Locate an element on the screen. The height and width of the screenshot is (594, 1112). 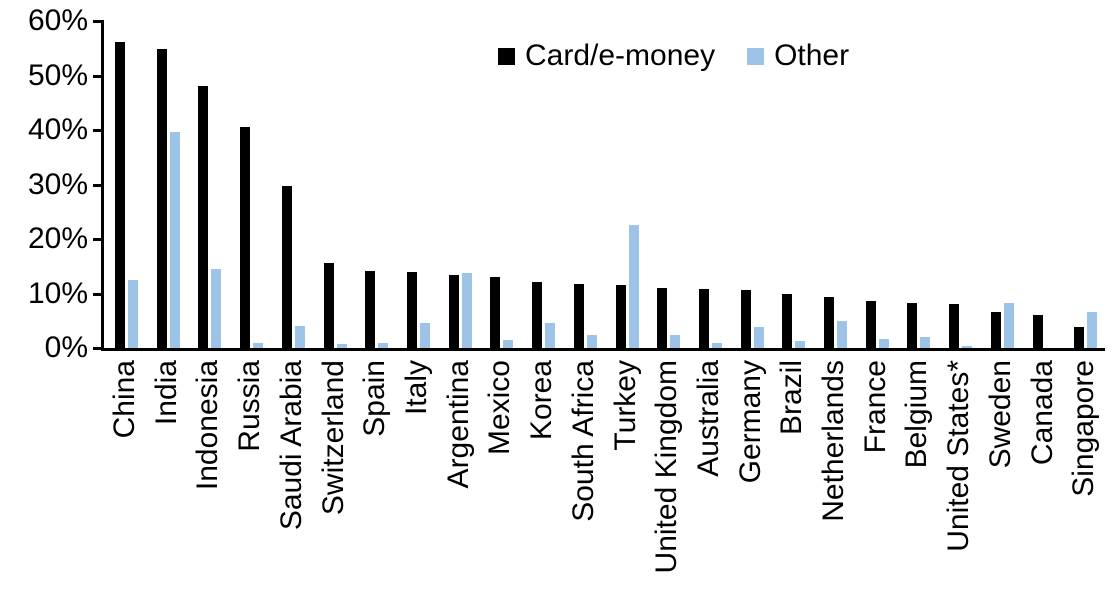
bar-other-indonesia is located at coordinates (216, 308).